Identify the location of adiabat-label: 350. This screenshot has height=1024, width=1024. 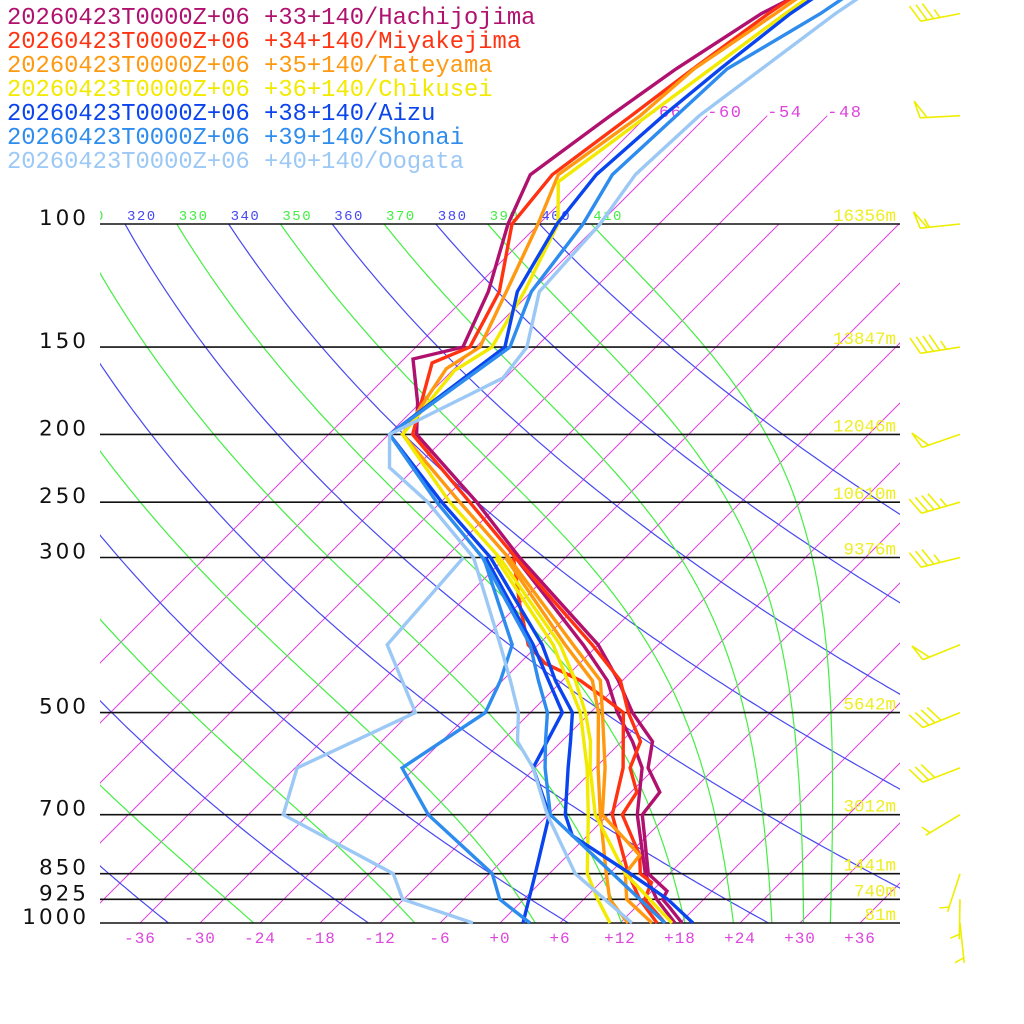
(297, 217).